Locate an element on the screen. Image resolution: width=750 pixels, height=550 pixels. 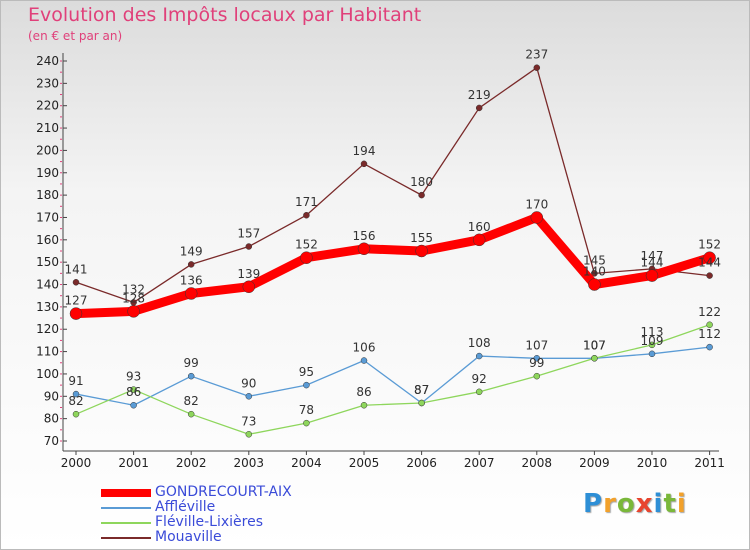
x-tick-label: 2010 is located at coordinates (652, 463).